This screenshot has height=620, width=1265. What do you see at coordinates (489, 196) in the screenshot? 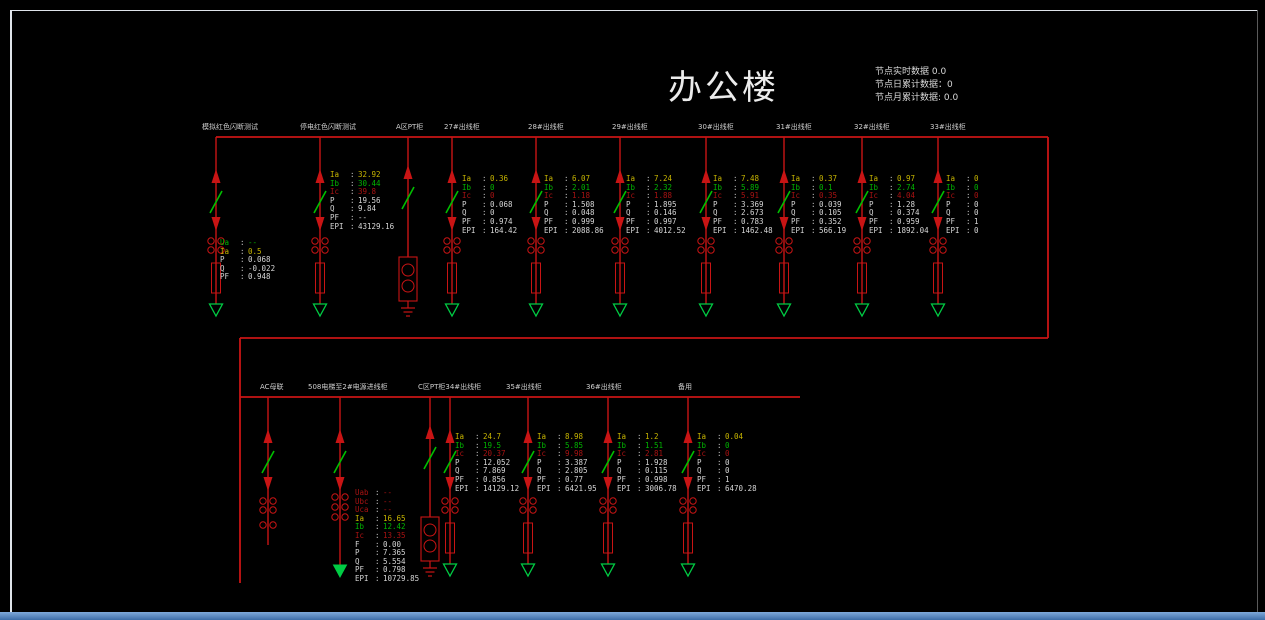
I see `measurement-row: Ic:0` at bounding box center [489, 196].